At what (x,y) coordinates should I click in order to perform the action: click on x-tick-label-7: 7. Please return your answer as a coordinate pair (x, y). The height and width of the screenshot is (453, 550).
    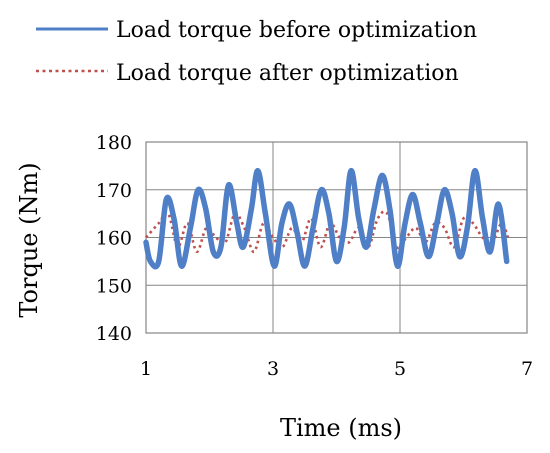
    Looking at the image, I should click on (527, 369).